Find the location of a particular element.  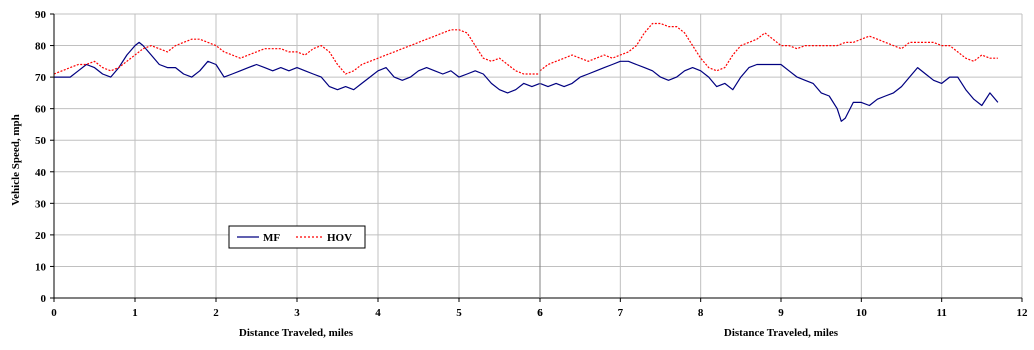

legend-mf-label: MF is located at coordinates (271, 238).